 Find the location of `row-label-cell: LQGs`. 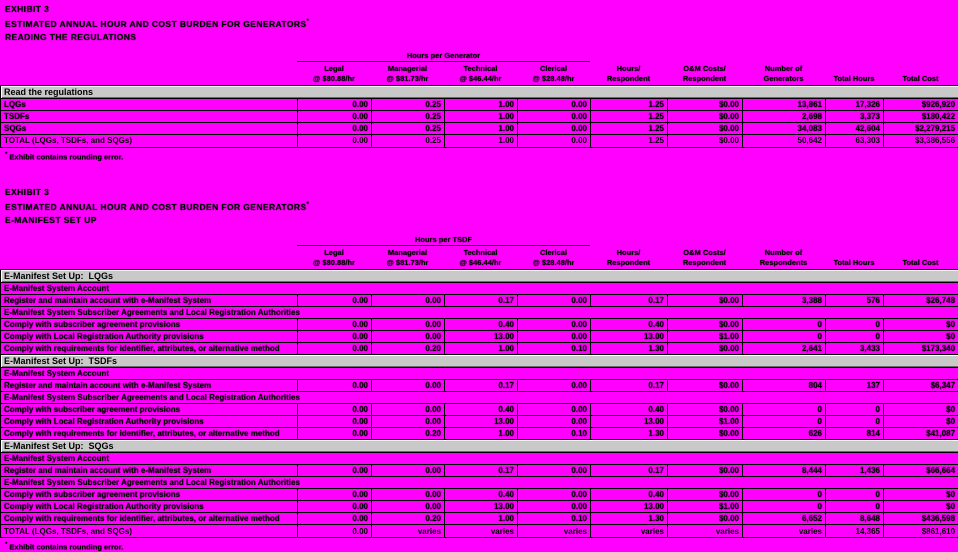

row-label-cell: LQGs is located at coordinates (149, 104).